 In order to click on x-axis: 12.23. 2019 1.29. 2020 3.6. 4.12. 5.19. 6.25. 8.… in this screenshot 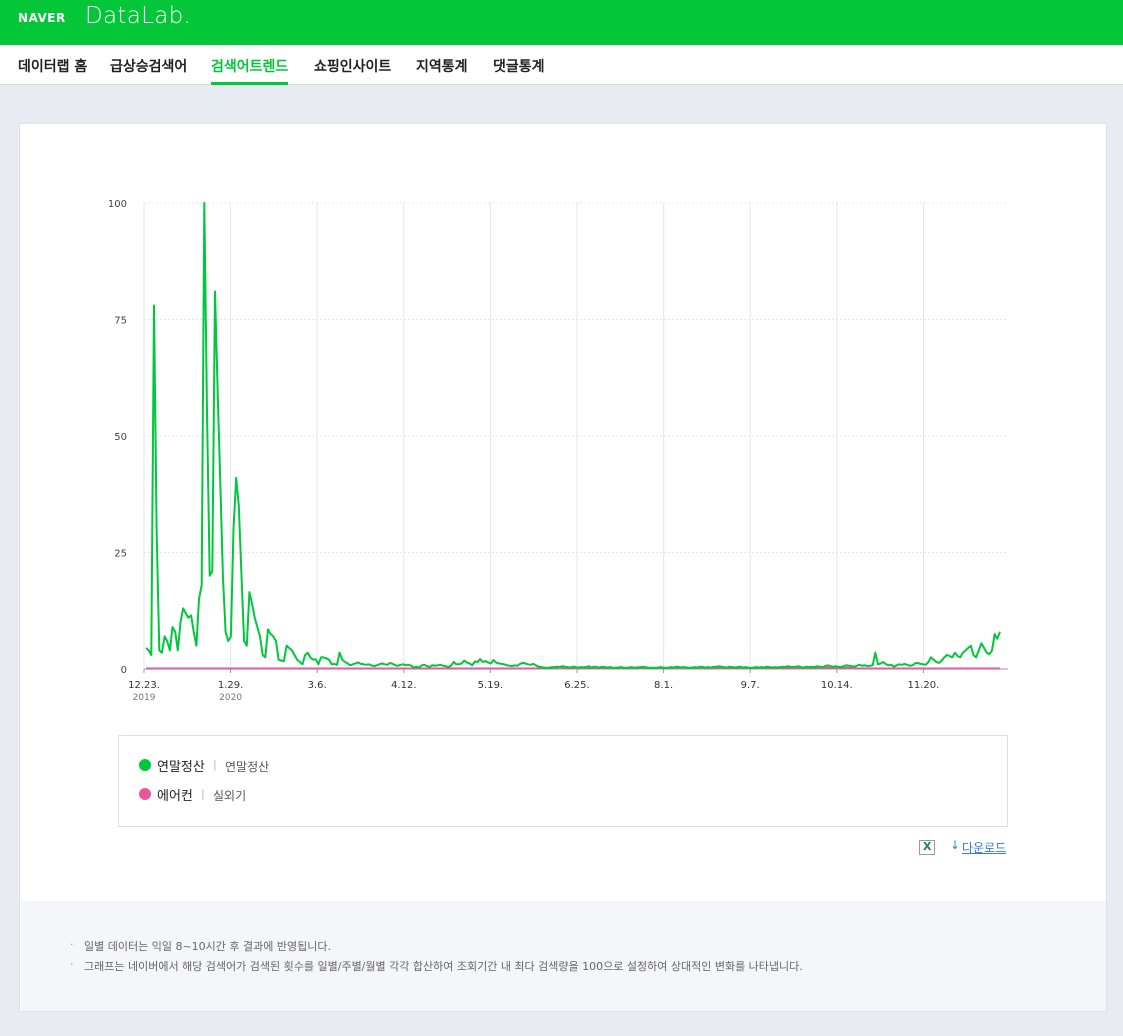, I will do `click(533, 691)`.